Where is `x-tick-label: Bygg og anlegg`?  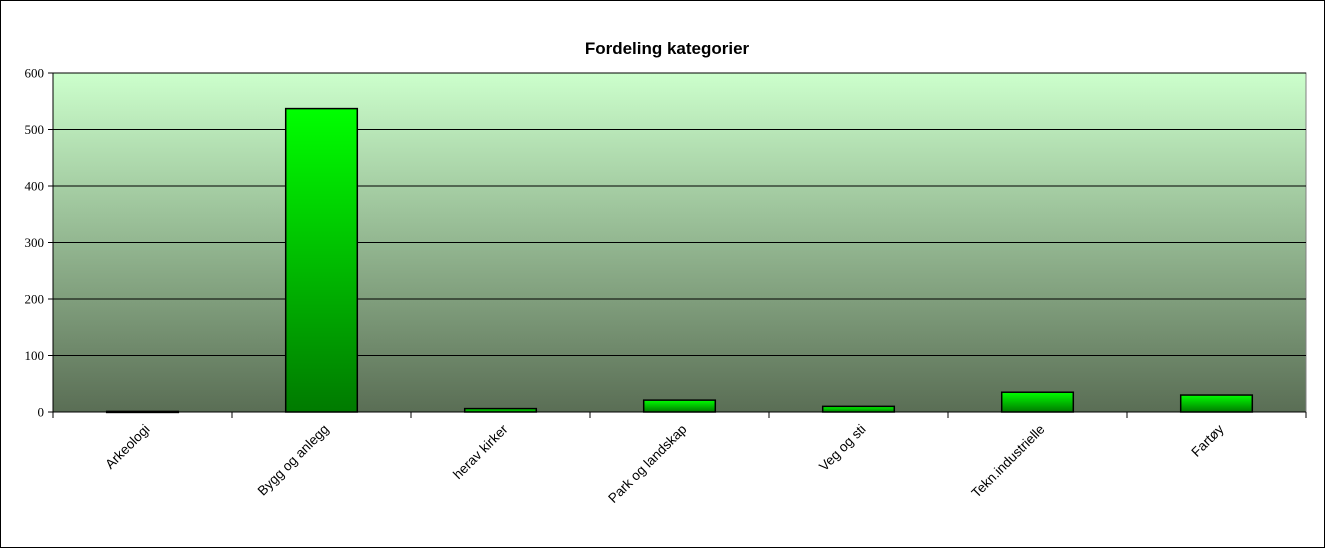
x-tick-label: Bygg og anlegg is located at coordinates (293, 460).